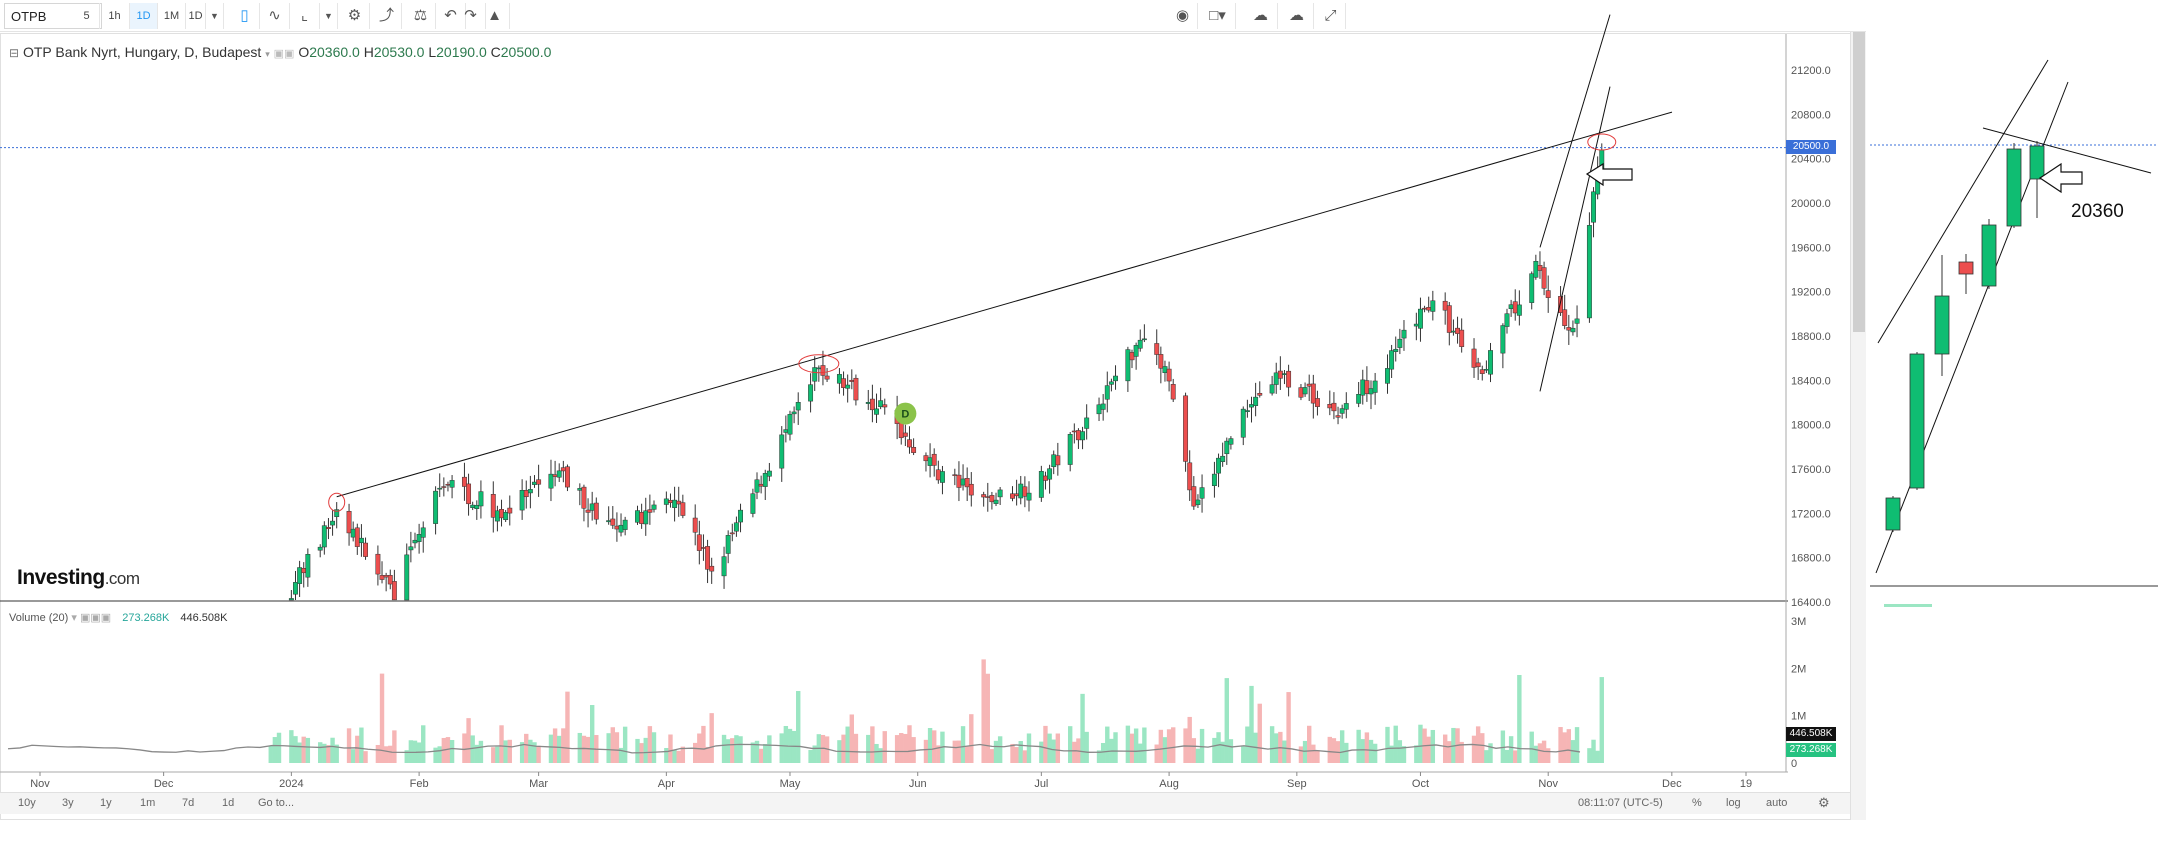  I want to click on x-tick-label: 2024, so click(291, 784).